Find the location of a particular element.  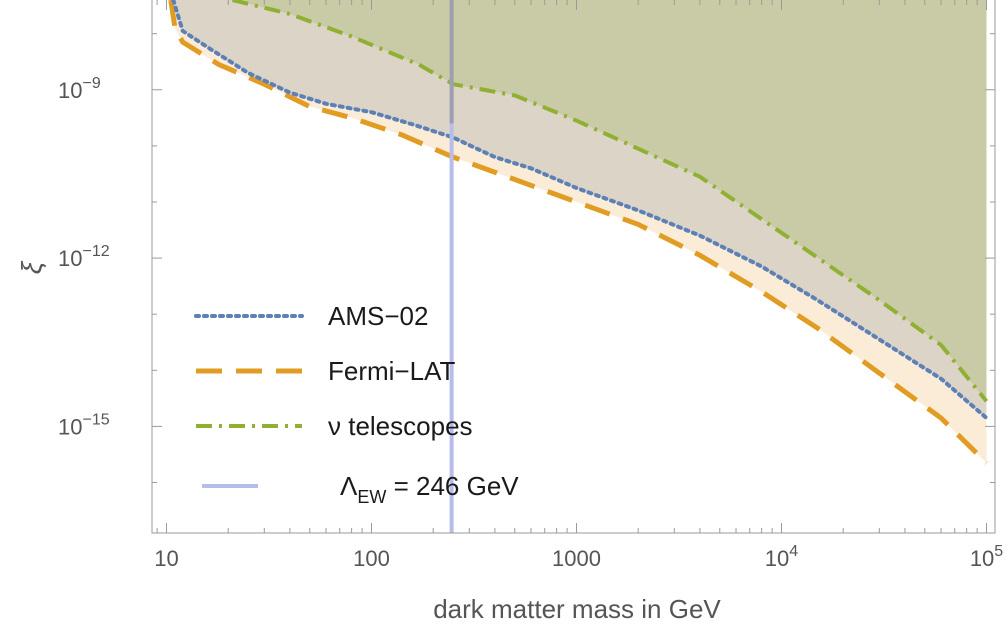

y-tick-label: 10−9 is located at coordinates (79, 89).